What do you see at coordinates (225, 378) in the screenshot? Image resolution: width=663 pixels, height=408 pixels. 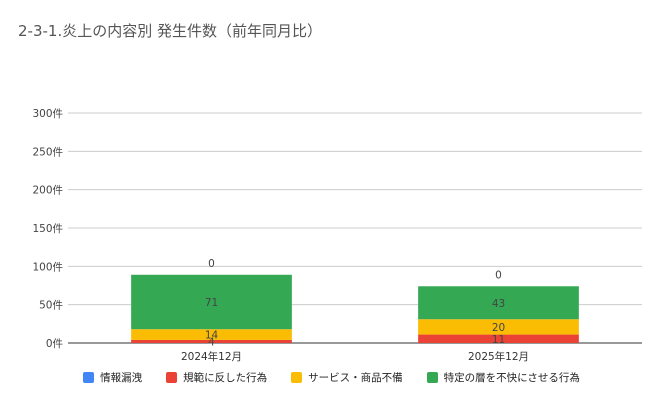 I see `legend-label: 規範に反した行為` at bounding box center [225, 378].